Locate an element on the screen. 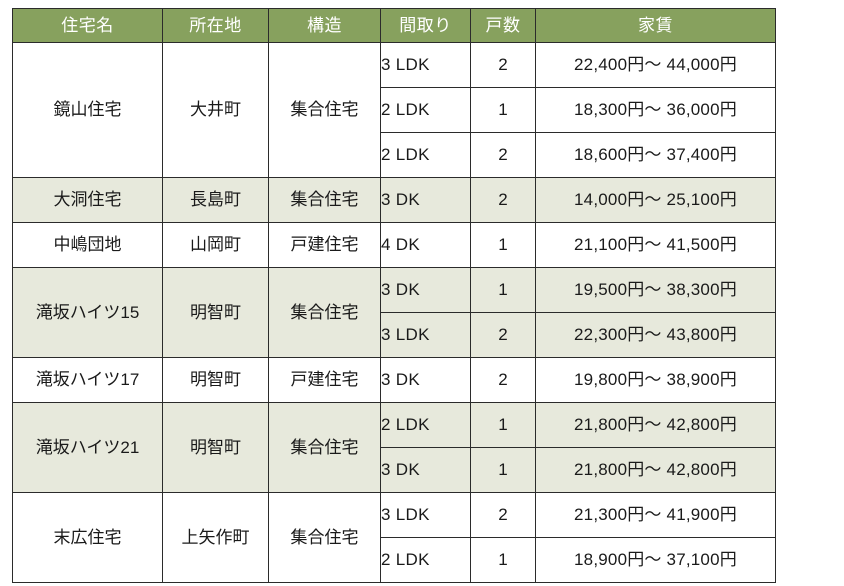 Image resolution: width=844 pixels, height=586 pixels. cell-rent-range: 18,600円～ 37,400円 is located at coordinates (655, 155).